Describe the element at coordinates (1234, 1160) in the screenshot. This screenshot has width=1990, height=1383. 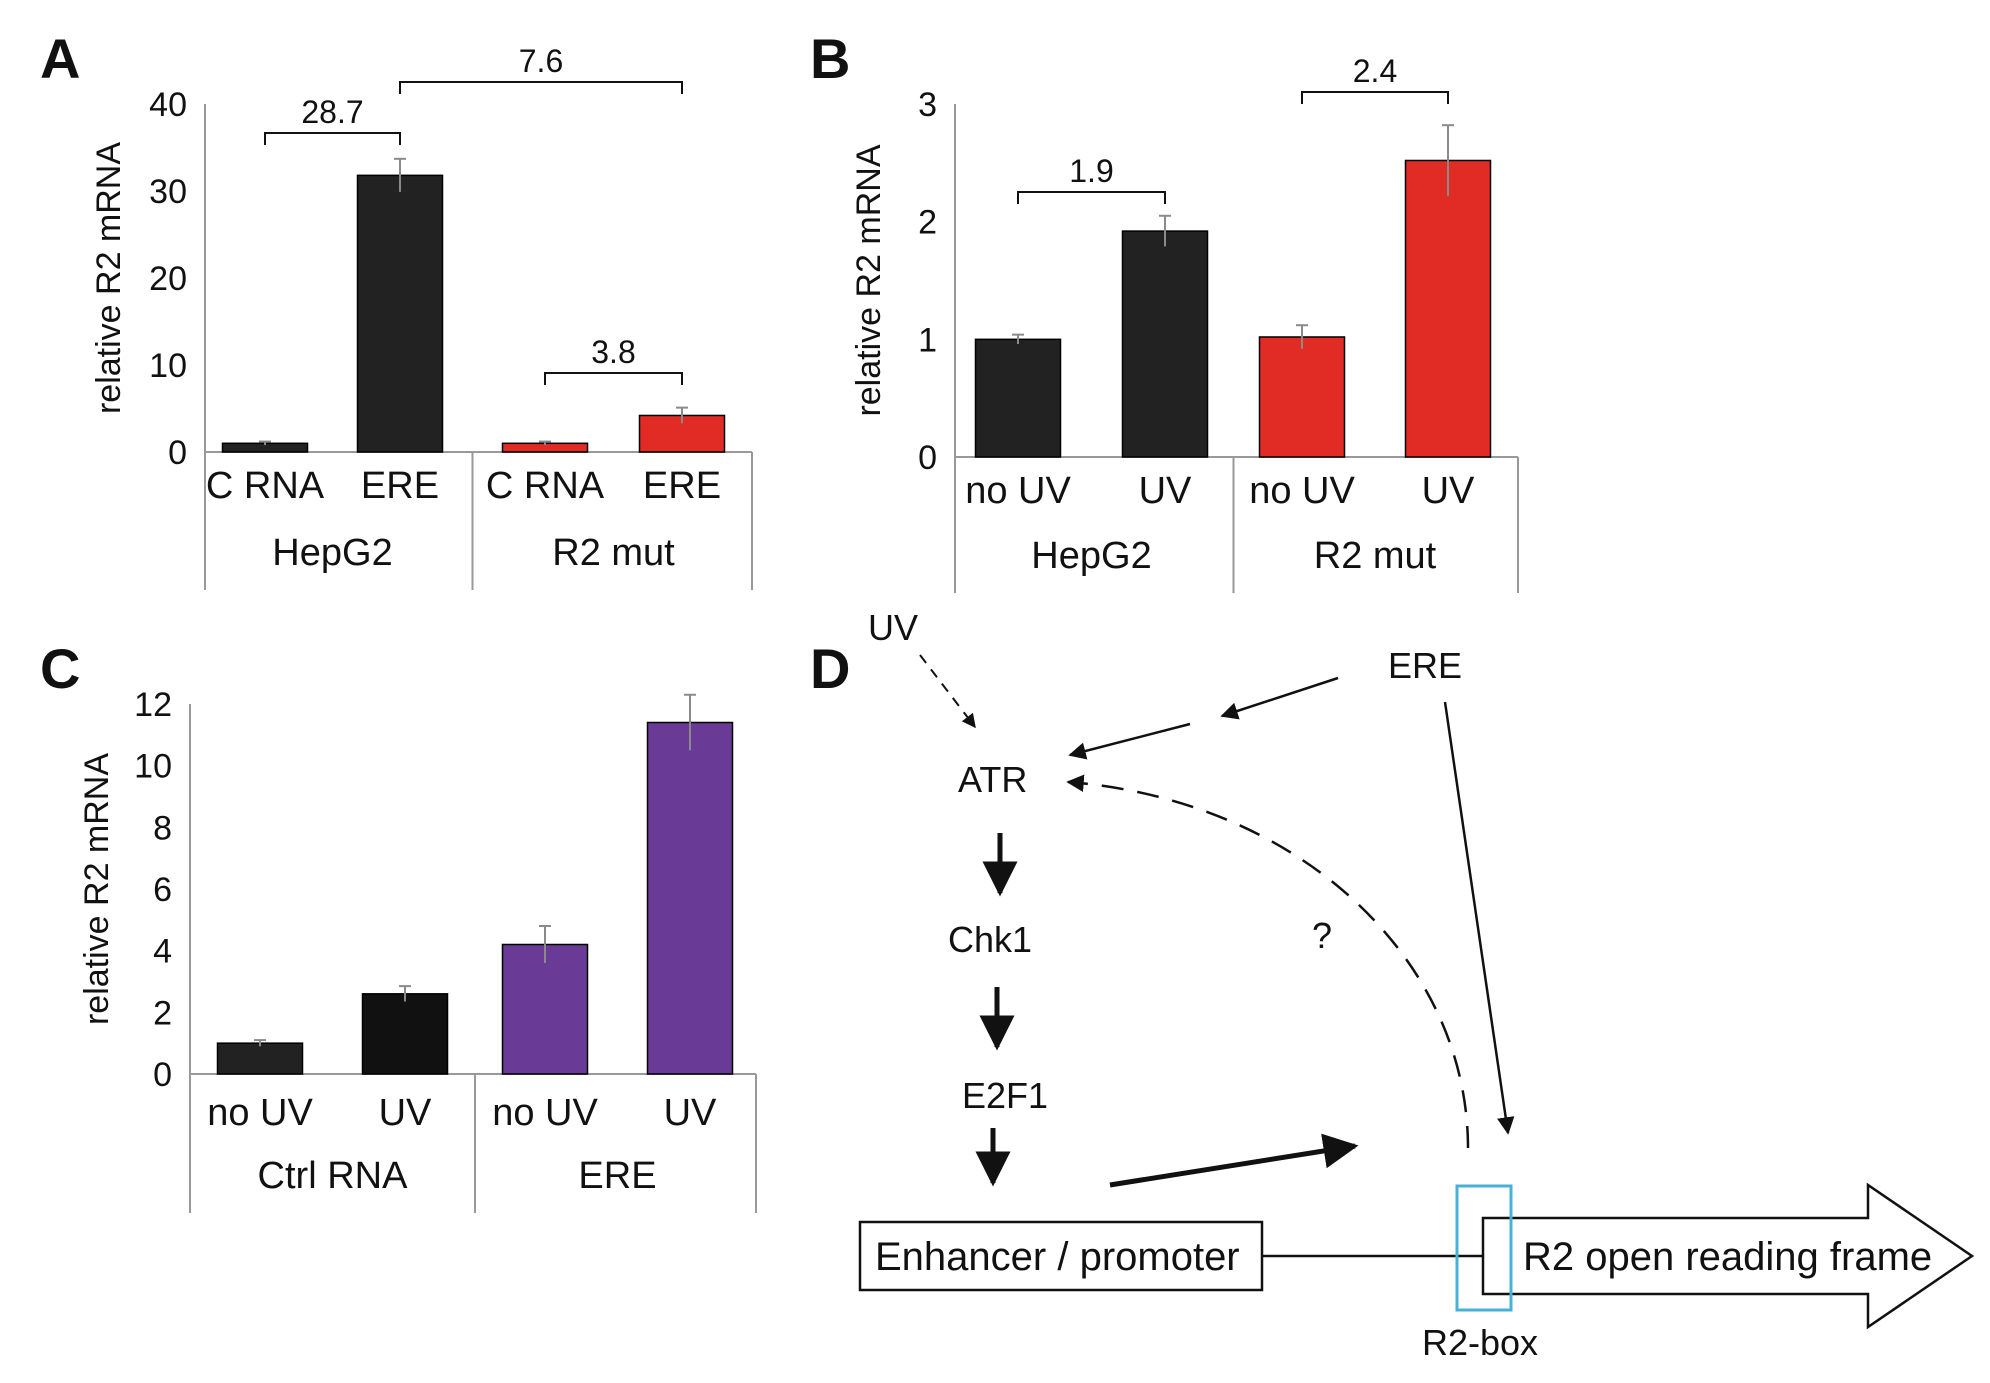
I see `arrow-e2f1-promoter` at that location.